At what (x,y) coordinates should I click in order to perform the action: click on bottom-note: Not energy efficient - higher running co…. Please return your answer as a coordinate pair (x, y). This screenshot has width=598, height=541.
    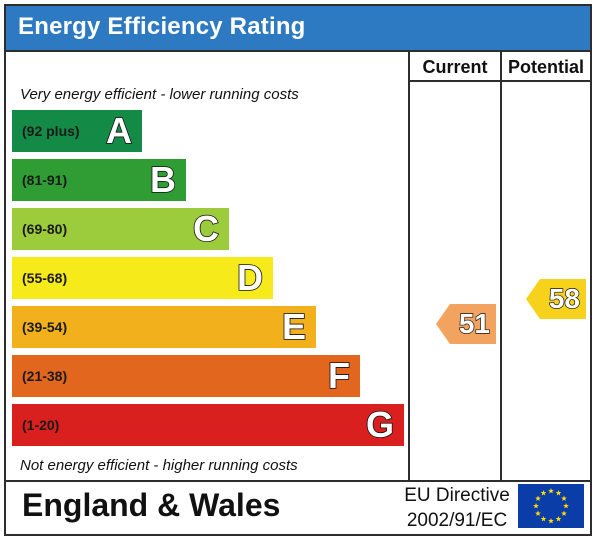
    Looking at the image, I should click on (159, 465).